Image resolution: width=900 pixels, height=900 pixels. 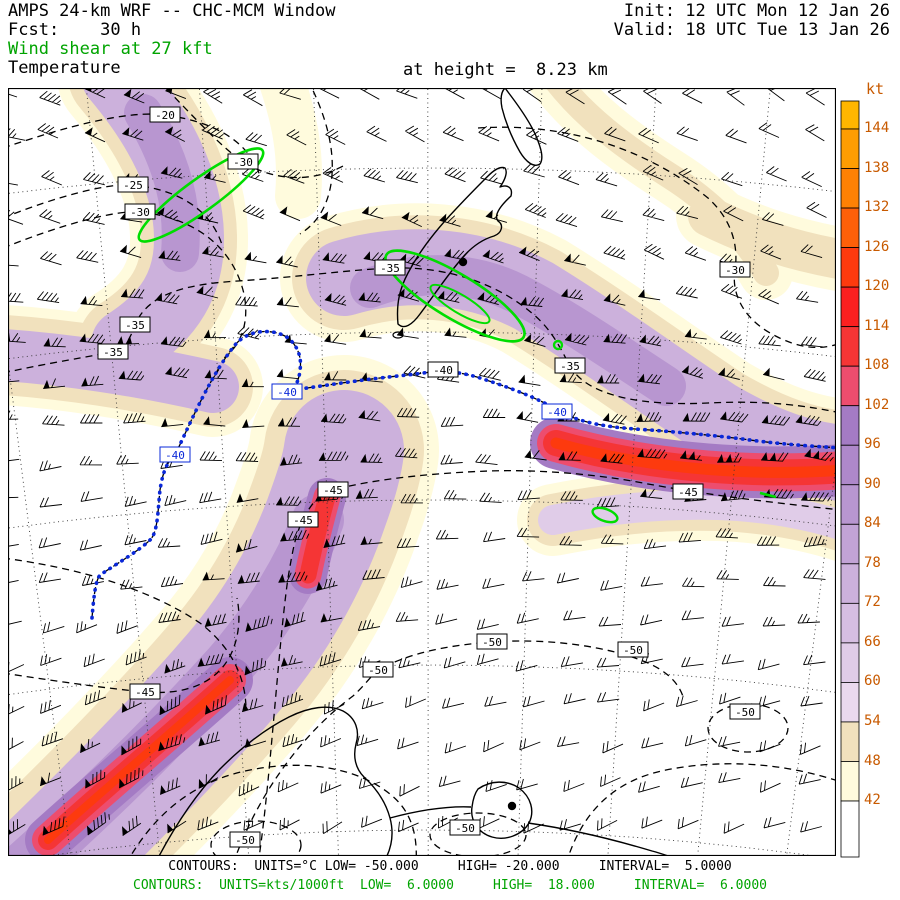 I want to click on colorbar-tick-label: 120, so click(x=877, y=286).